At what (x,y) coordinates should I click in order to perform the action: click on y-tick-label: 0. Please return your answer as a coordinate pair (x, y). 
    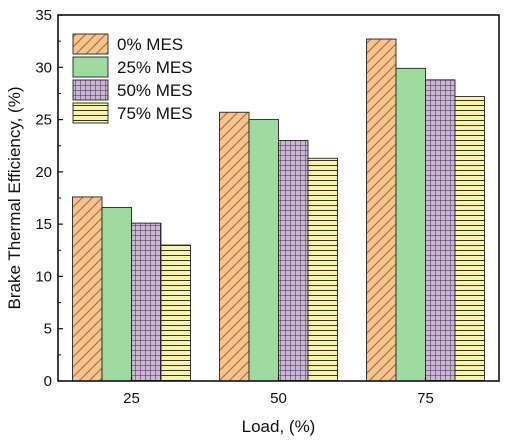
    Looking at the image, I should click on (48, 381).